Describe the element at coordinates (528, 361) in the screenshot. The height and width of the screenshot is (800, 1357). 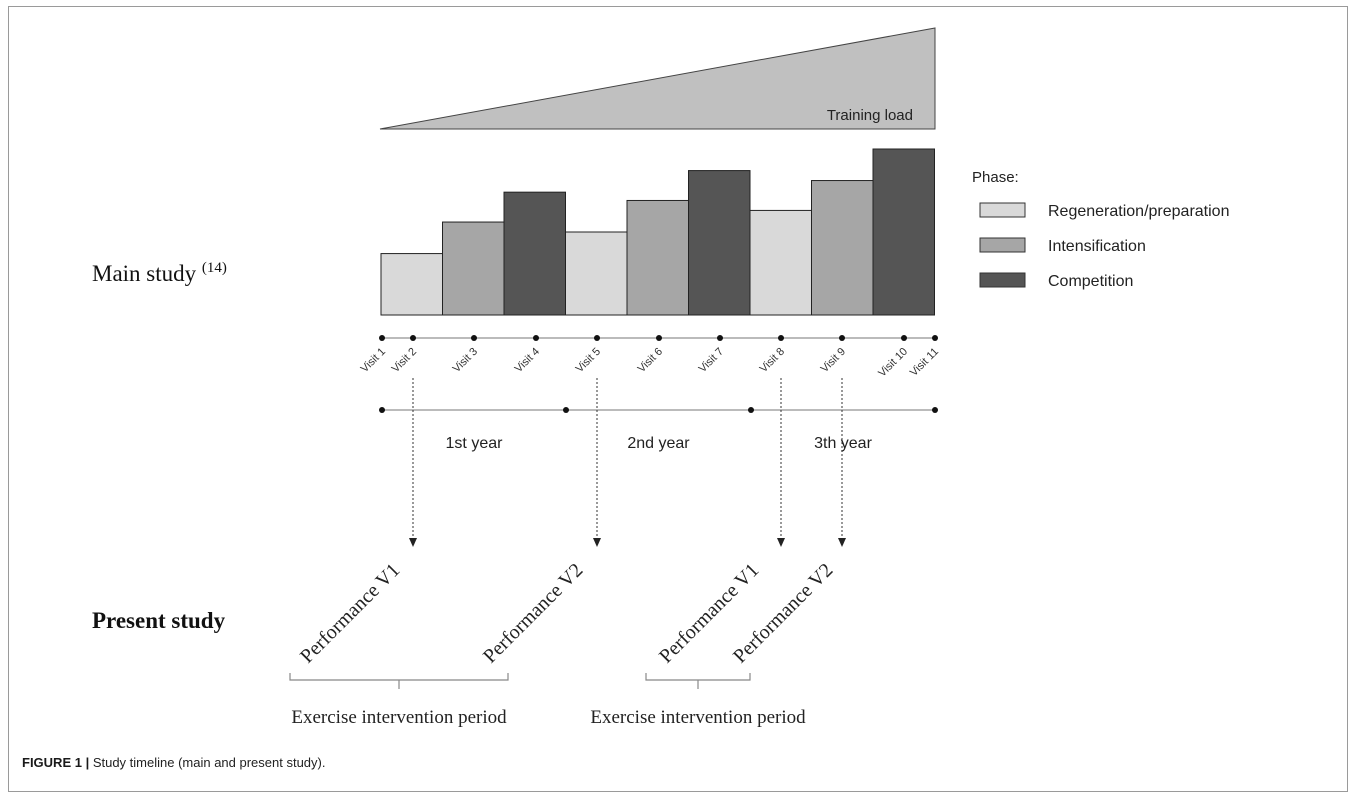
I see `visit-label: Visit 4` at that location.